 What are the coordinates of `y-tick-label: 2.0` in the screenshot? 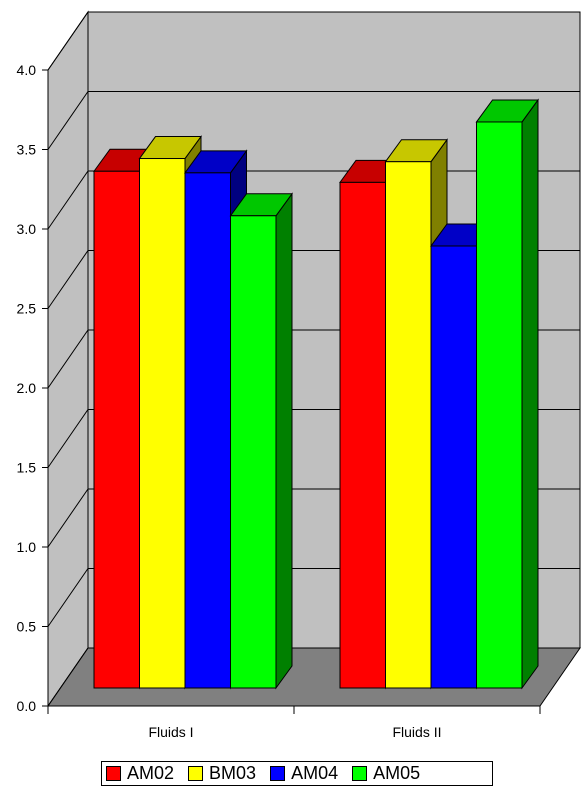 It's located at (27, 388).